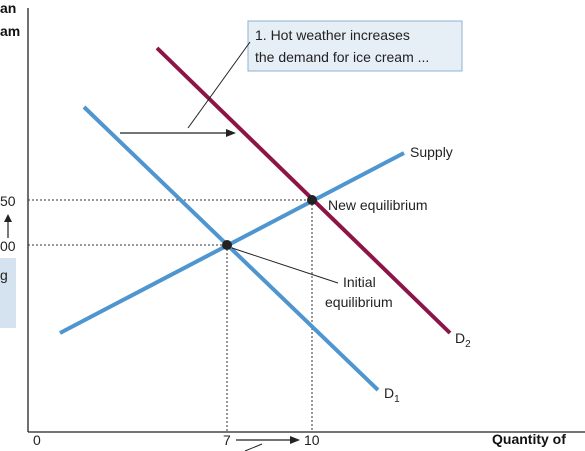 The height and width of the screenshot is (451, 585). Describe the element at coordinates (227, 440) in the screenshot. I see `x-tick-initial: 7` at that location.